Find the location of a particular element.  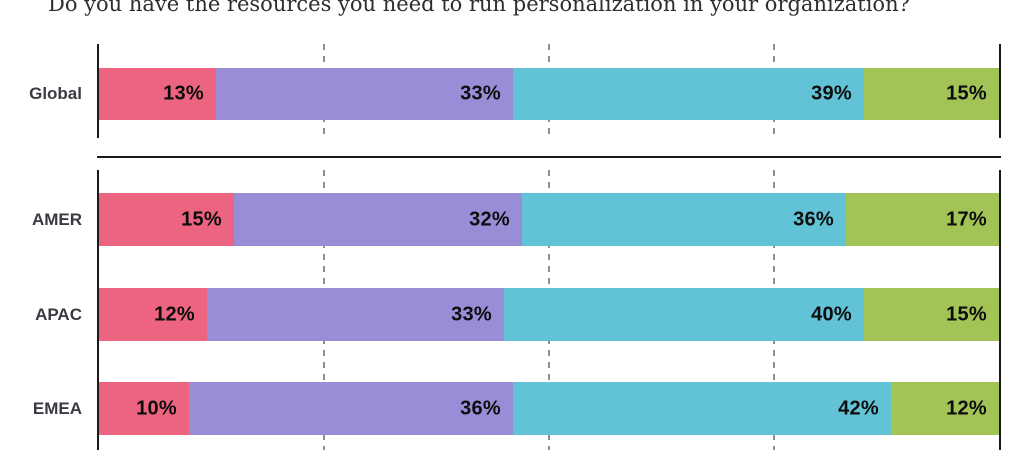

bar-row-global: Global 13% 33% 39% 15% is located at coordinates (514, 94).